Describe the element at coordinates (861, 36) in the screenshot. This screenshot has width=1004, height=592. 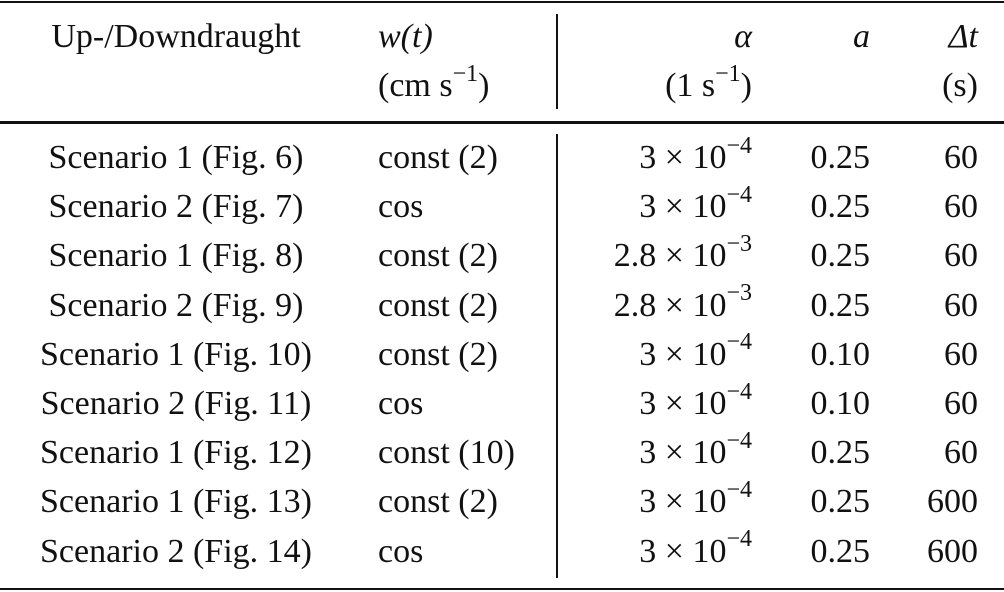
I see `header-label: a` at that location.